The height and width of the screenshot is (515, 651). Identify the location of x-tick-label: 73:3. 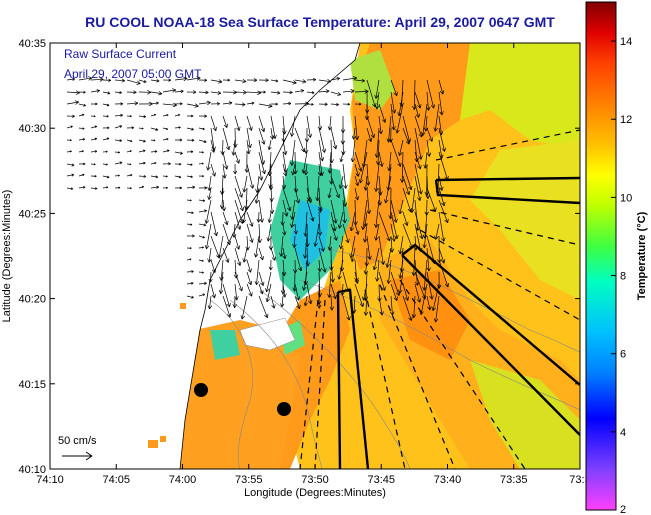
(579, 480).